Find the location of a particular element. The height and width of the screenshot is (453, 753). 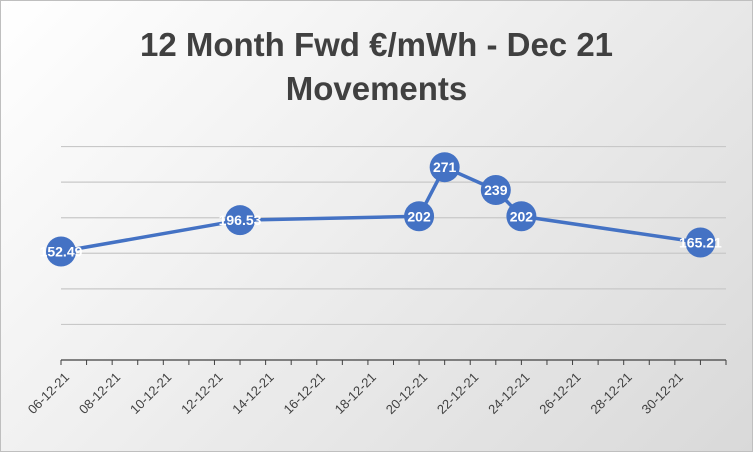

x-tick-label: 18-12-21 is located at coordinates (355, 393).